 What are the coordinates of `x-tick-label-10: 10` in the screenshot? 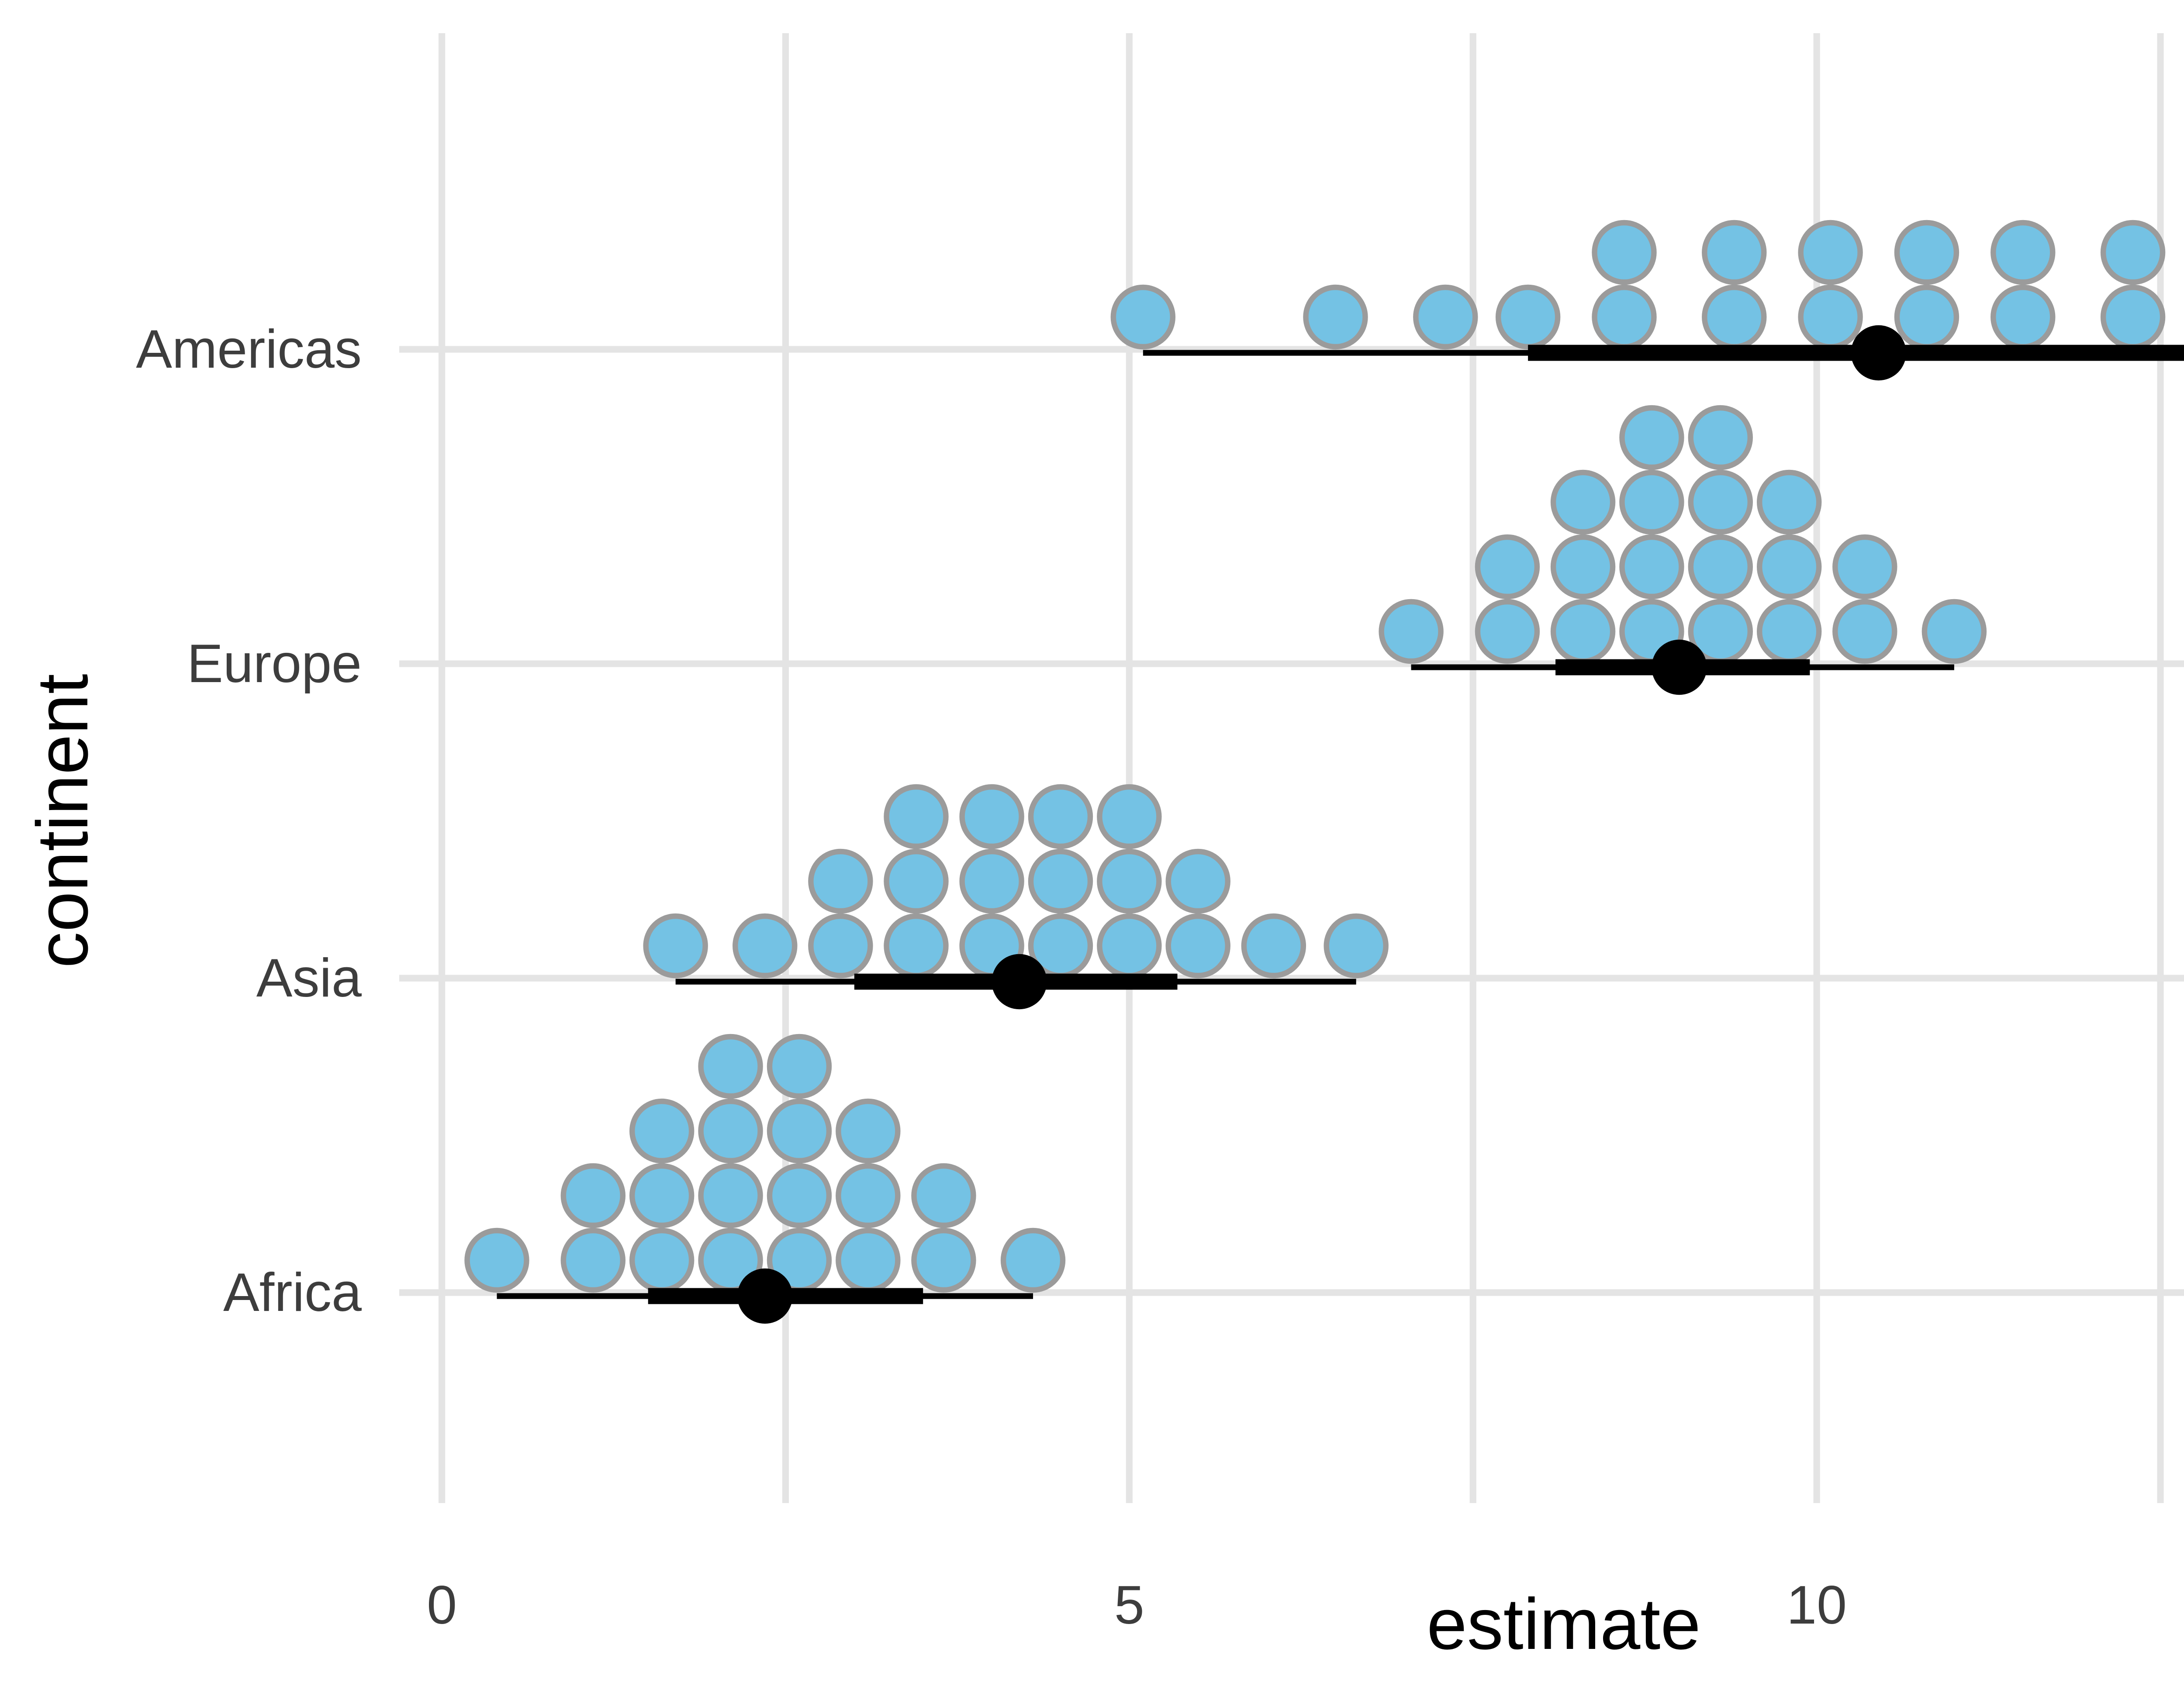 It's located at (1817, 1605).